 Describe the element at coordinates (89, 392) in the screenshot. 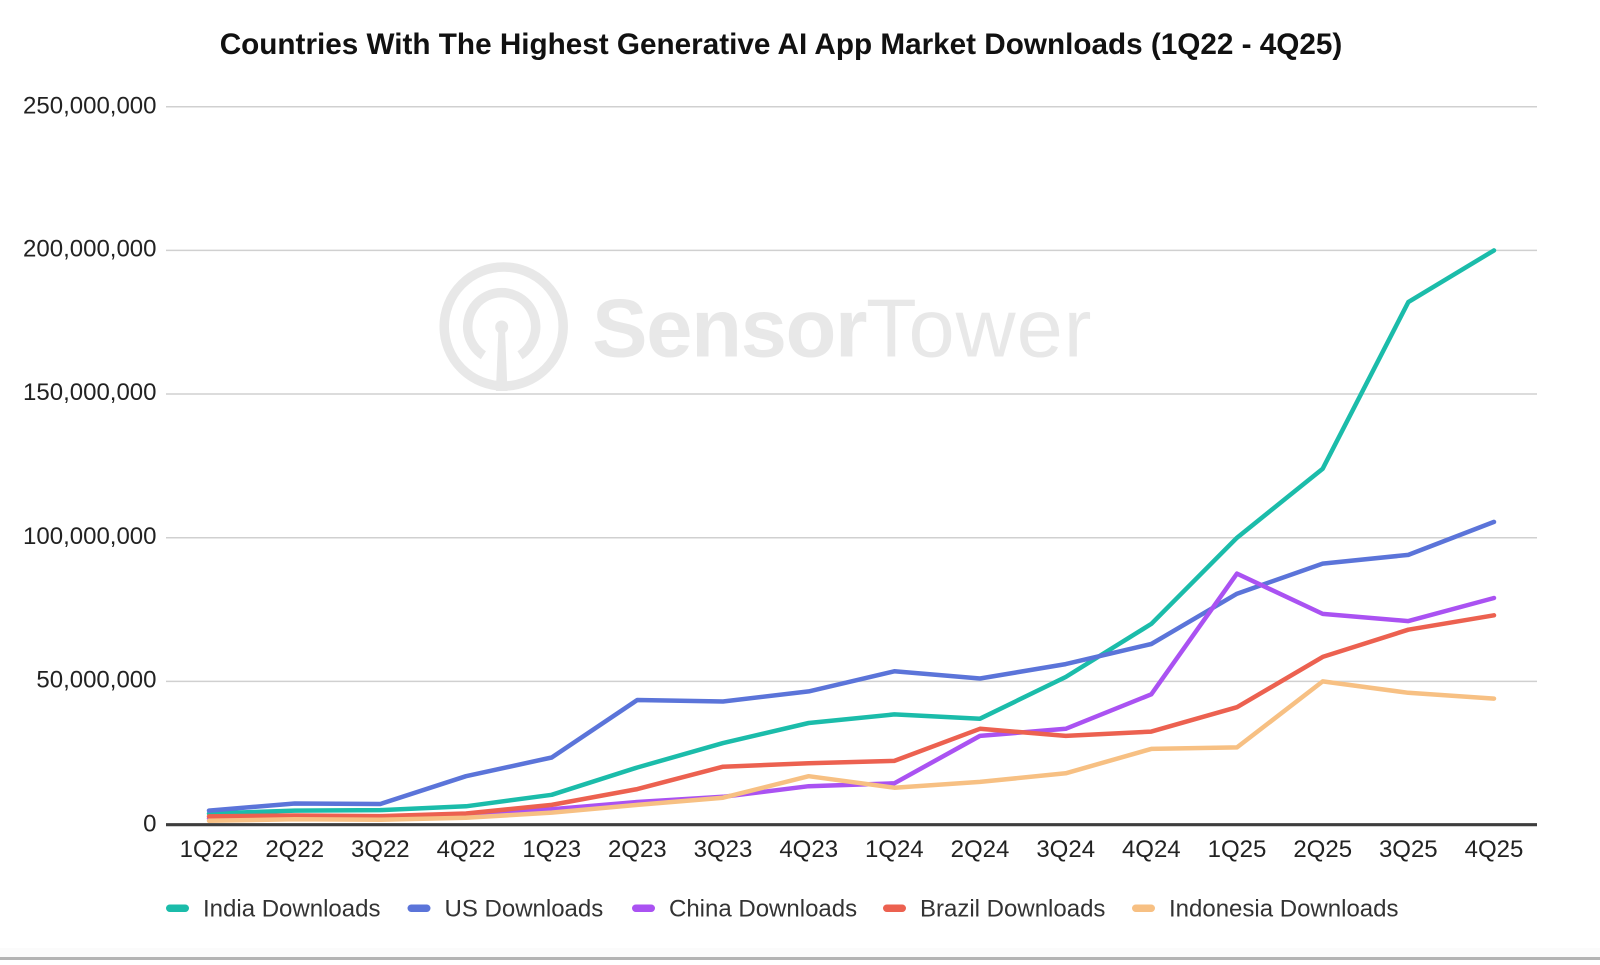

I see `svg-text: 150,000,000` at that location.